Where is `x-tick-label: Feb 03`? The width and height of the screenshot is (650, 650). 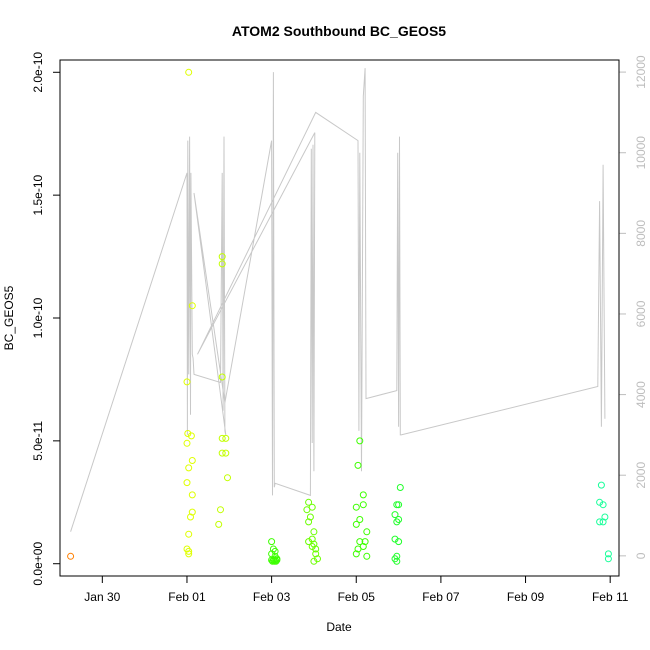
x-tick-label: Feb 03 is located at coordinates (272, 597).